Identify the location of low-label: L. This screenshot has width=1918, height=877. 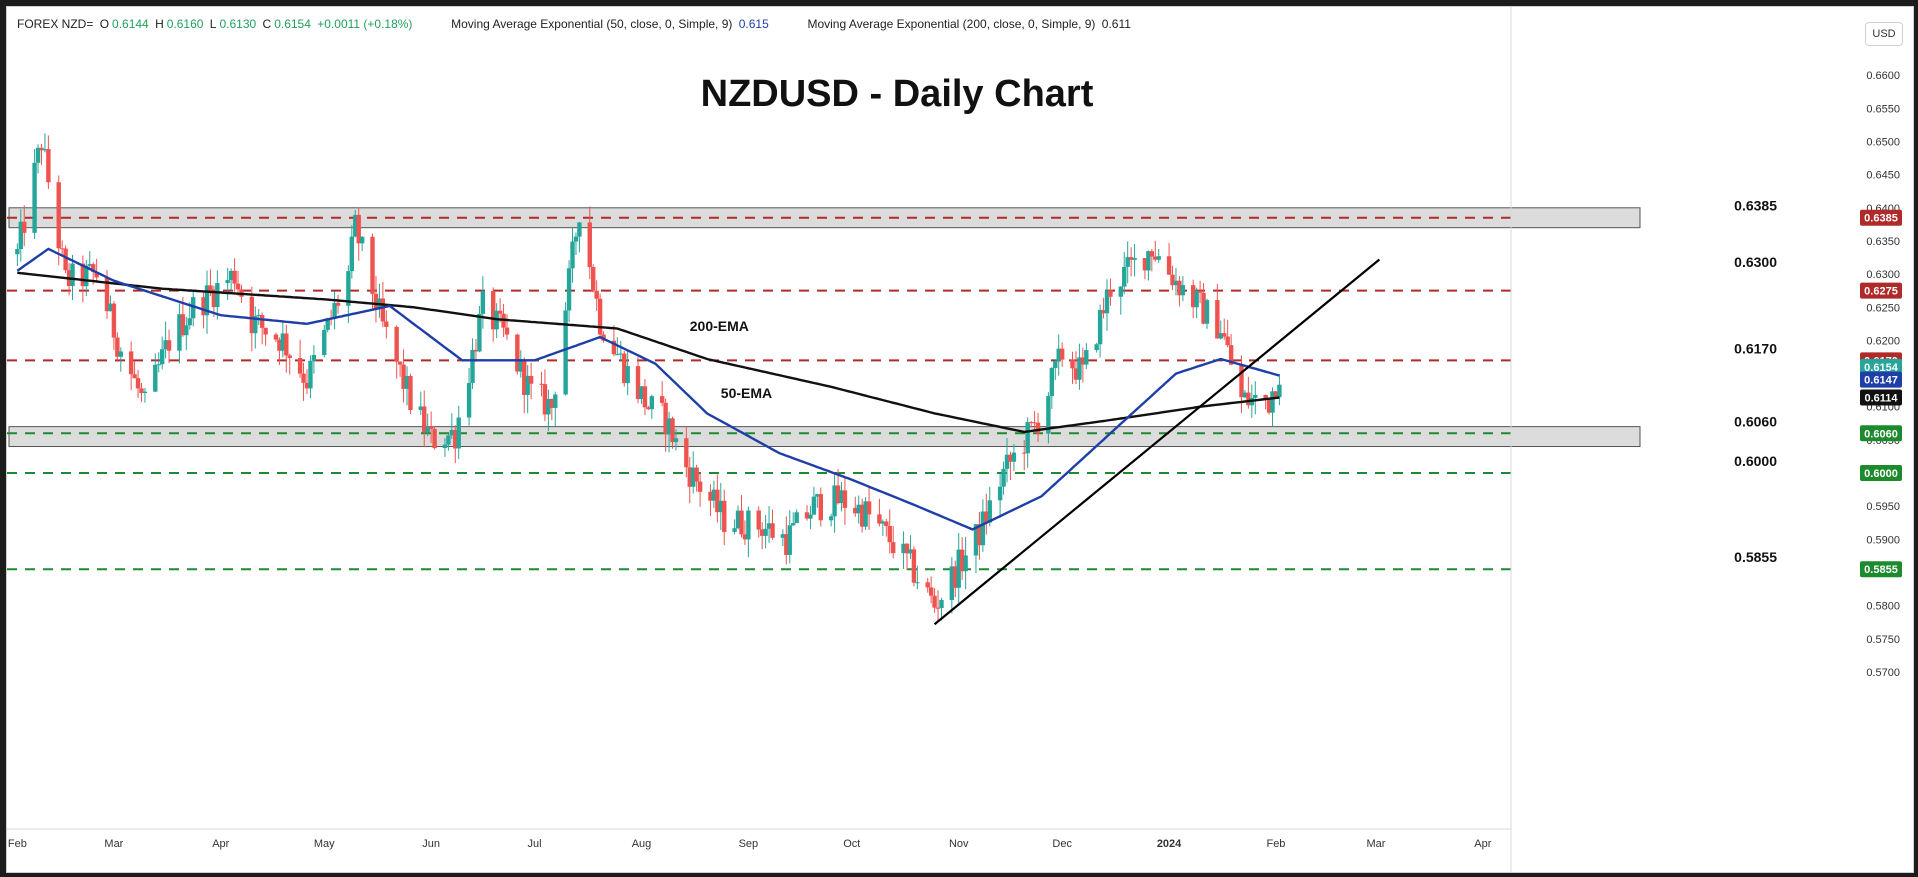
(213, 24).